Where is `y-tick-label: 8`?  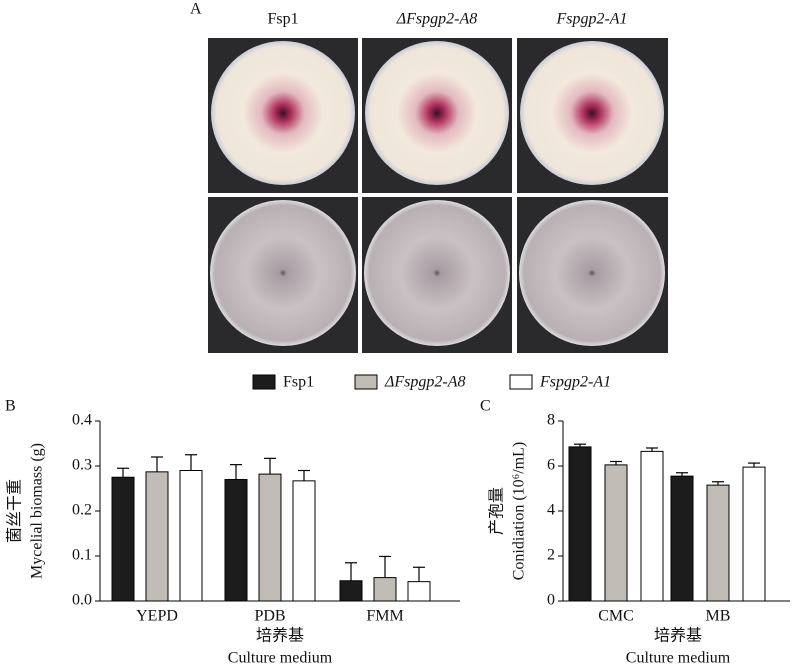
y-tick-label: 8 is located at coordinates (551, 420).